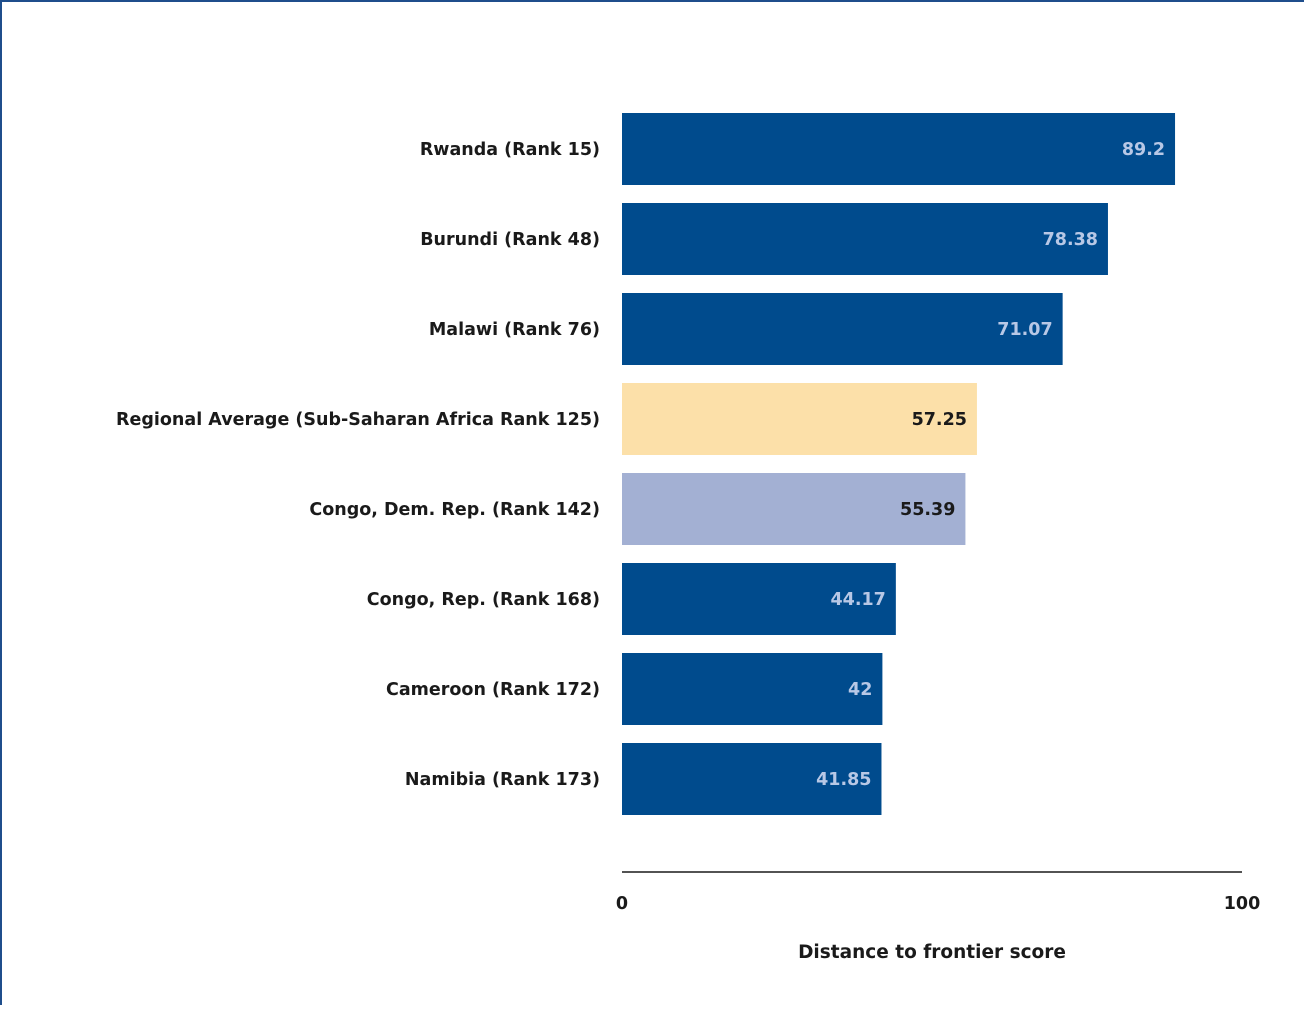 This screenshot has height=1010, width=1304. I want to click on value-label: 42, so click(860, 690).